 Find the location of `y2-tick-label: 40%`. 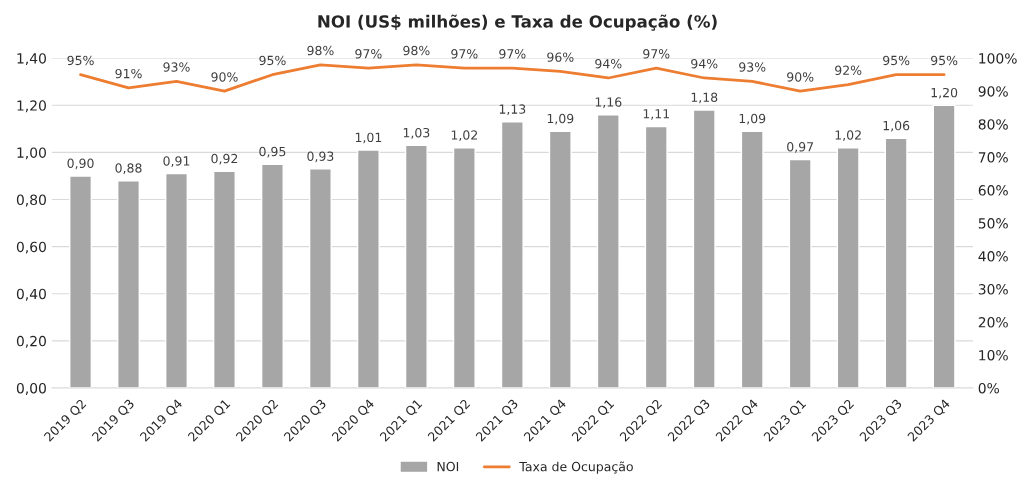

y2-tick-label: 40% is located at coordinates (993, 256).